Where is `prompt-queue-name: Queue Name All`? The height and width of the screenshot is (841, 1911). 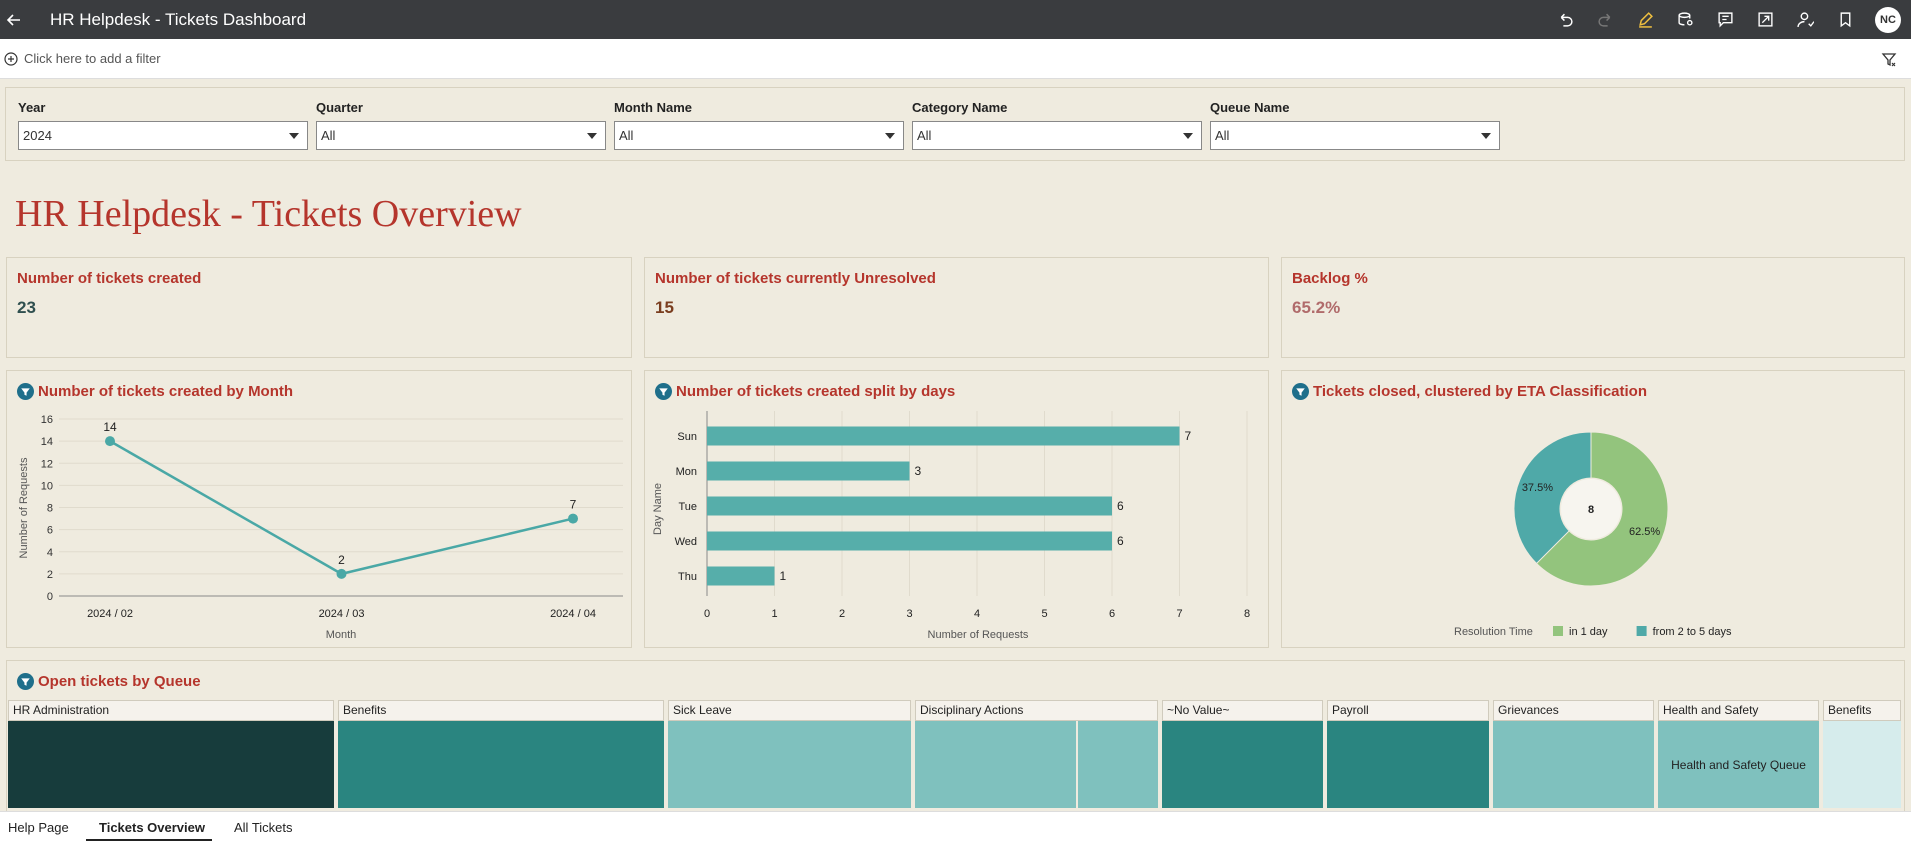 prompt-queue-name: Queue Name All is located at coordinates (1355, 125).